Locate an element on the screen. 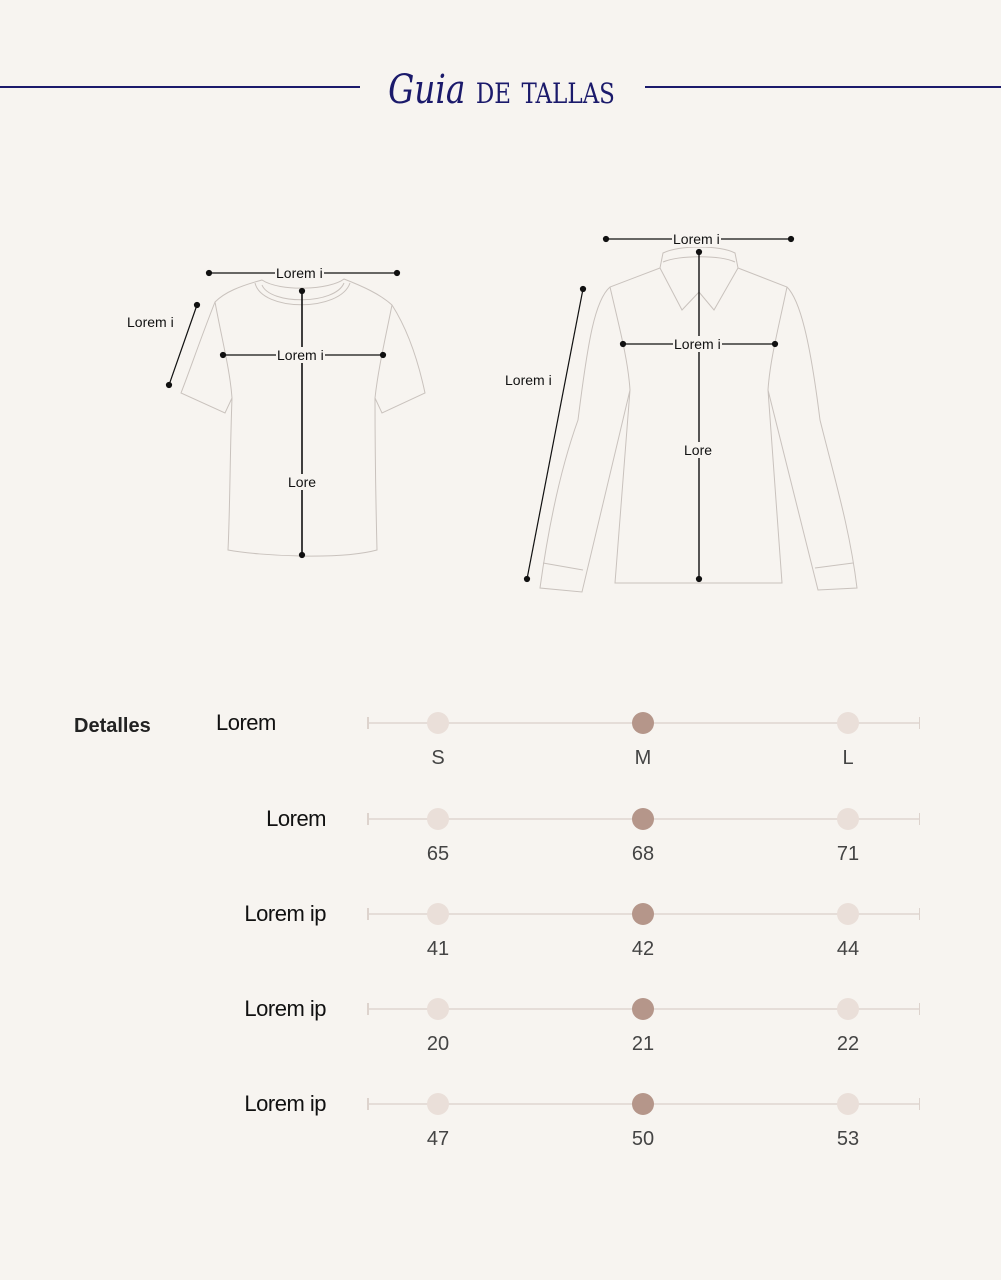 The height and width of the screenshot is (1280, 1001). size-value: 44 is located at coordinates (848, 949).